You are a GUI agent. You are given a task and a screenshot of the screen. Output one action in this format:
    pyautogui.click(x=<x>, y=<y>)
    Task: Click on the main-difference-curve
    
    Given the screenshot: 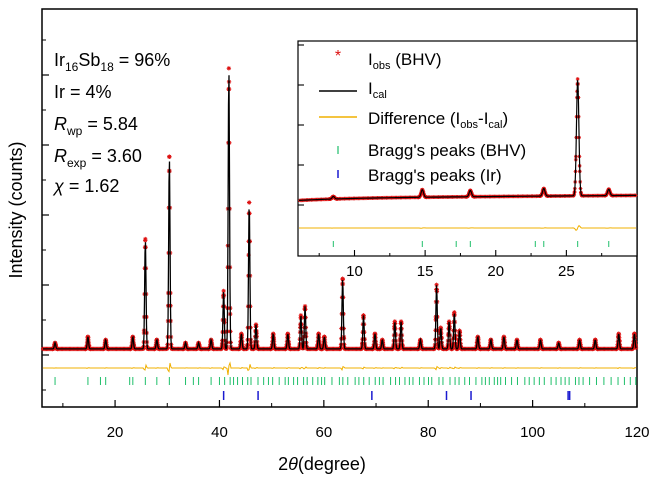 What is the action you would take?
    pyautogui.click(x=340, y=368)
    